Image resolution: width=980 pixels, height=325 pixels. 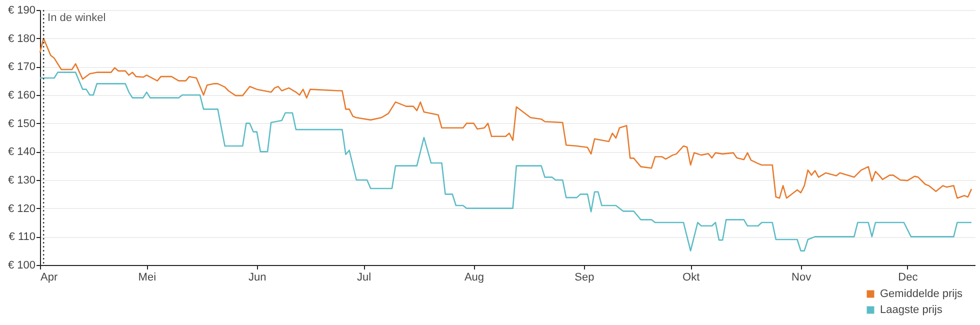 What do you see at coordinates (22, 208) in the screenshot?
I see `y-tick-label: € 120` at bounding box center [22, 208].